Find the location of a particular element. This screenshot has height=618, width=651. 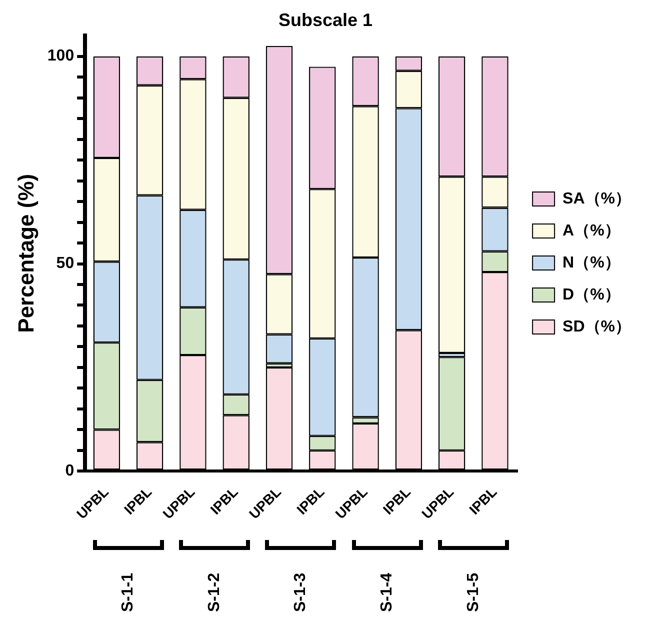

y-axis-title: Percentage (%) is located at coordinates (25, 253).